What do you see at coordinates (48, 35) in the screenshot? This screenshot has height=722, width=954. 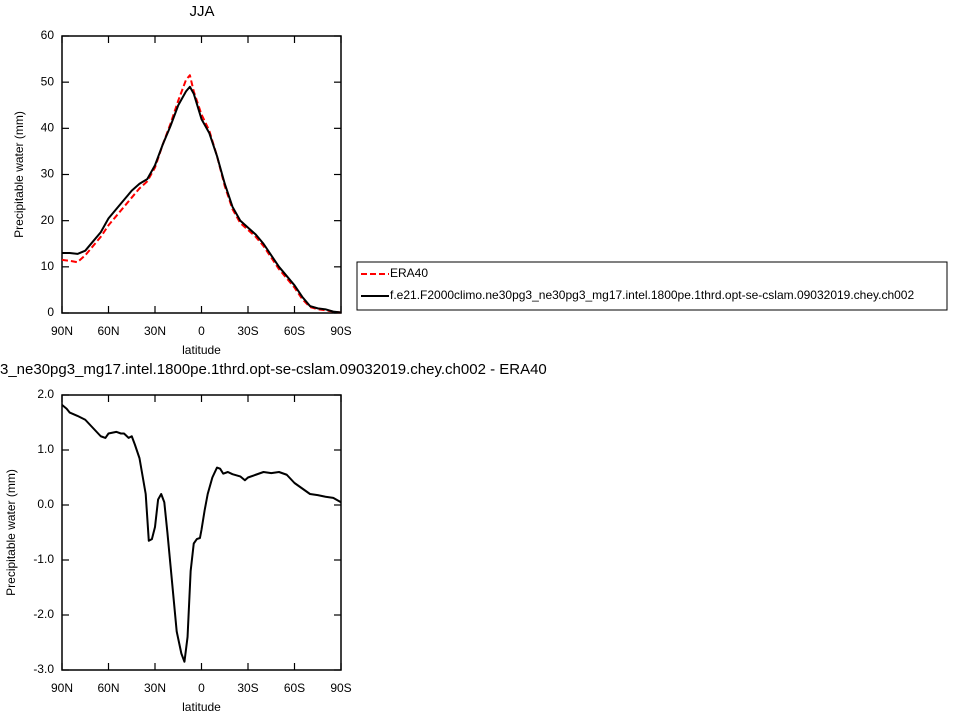 I see `y-tick-label: 60` at bounding box center [48, 35].